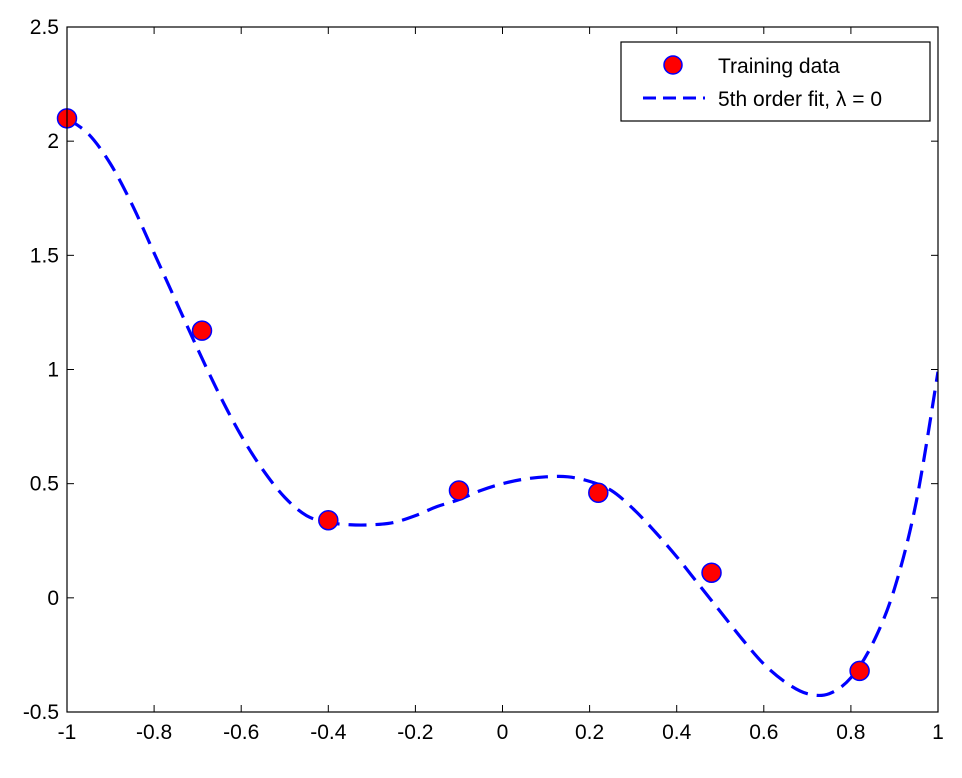  Describe the element at coordinates (673, 65) in the screenshot. I see `legend-marker-icon` at that location.